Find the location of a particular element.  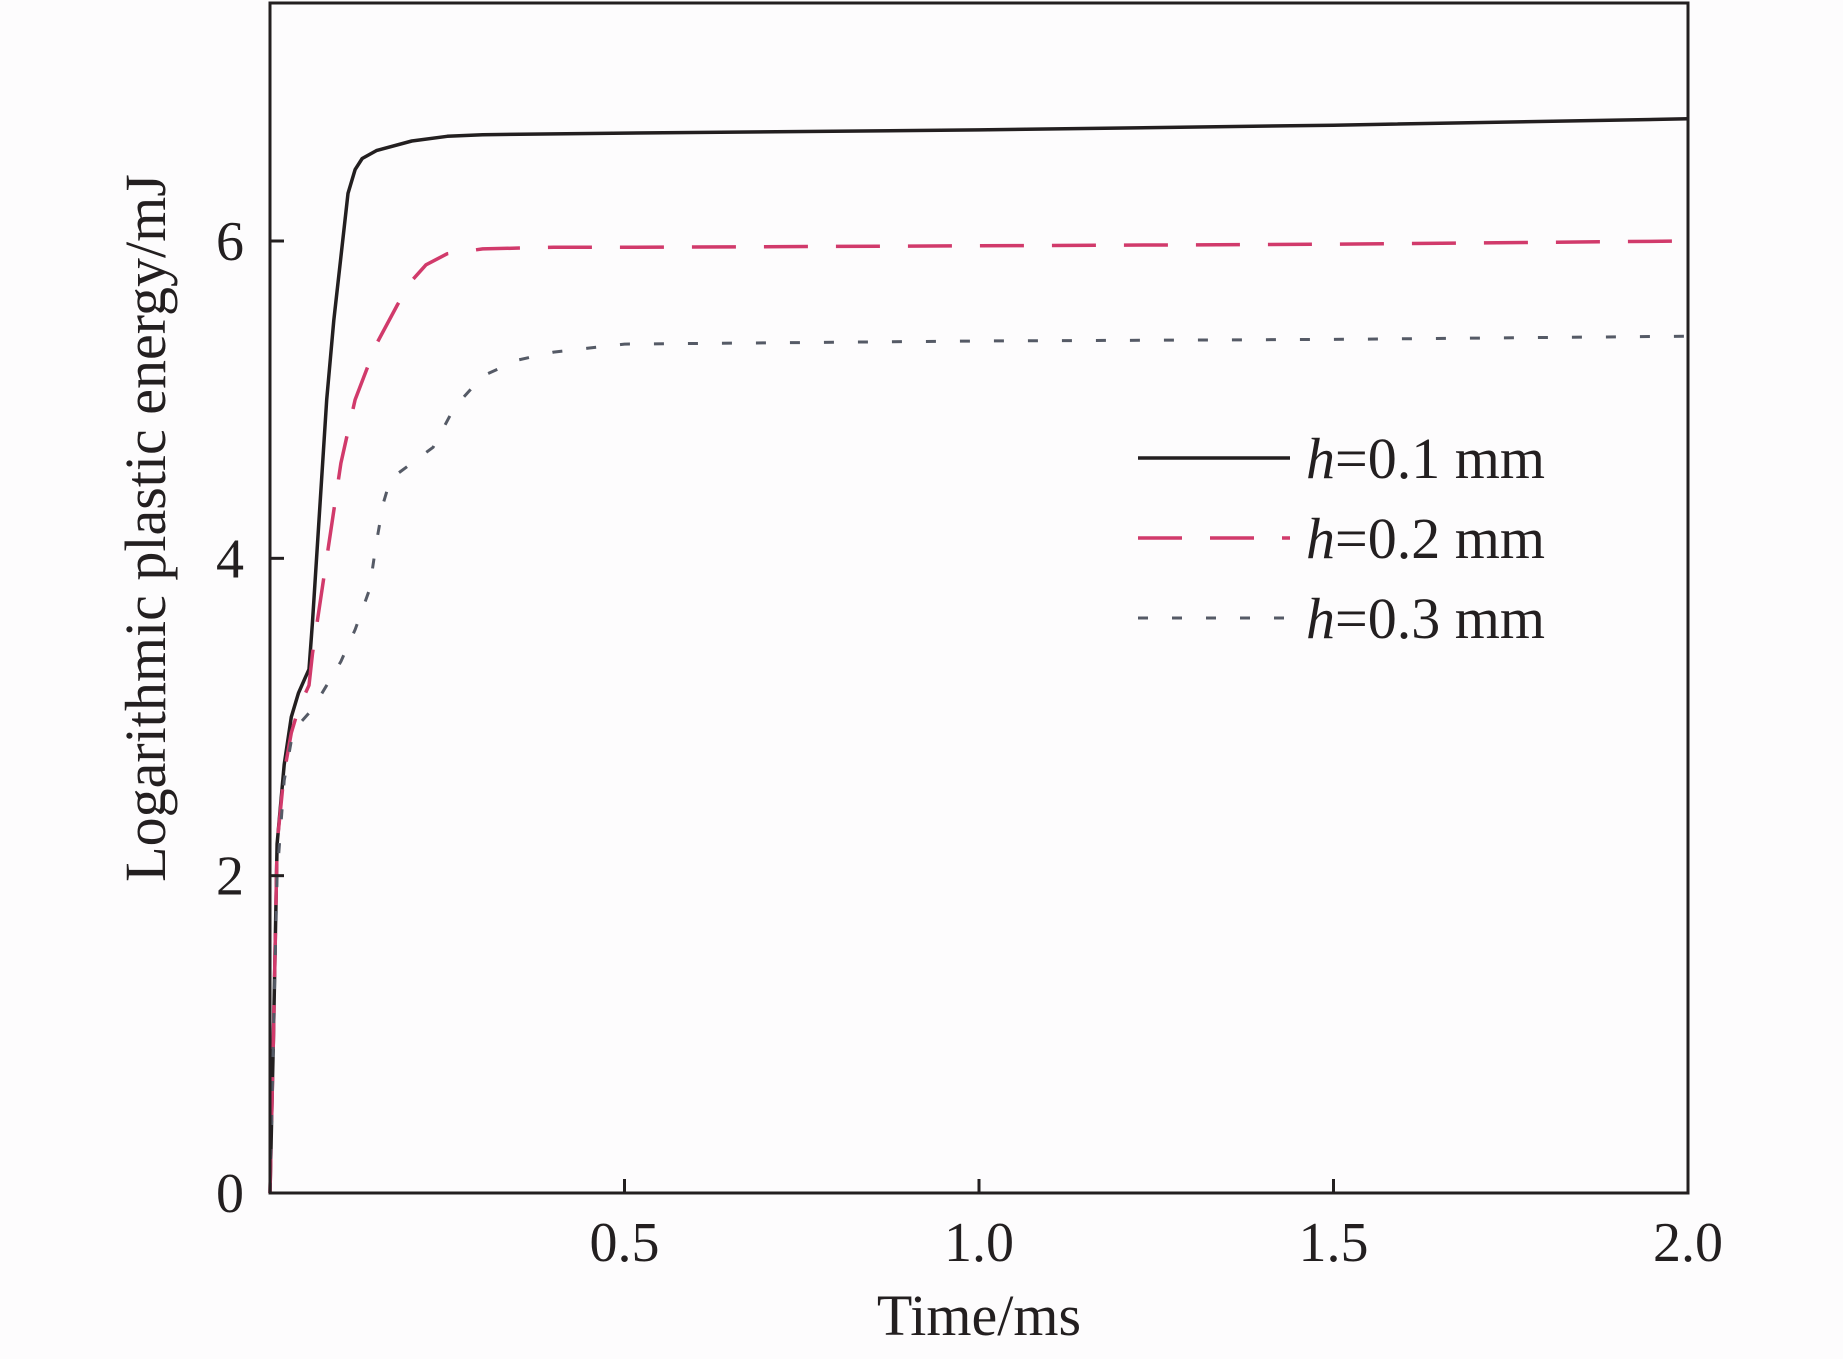

y-tick-label: 0 is located at coordinates (230, 1194).